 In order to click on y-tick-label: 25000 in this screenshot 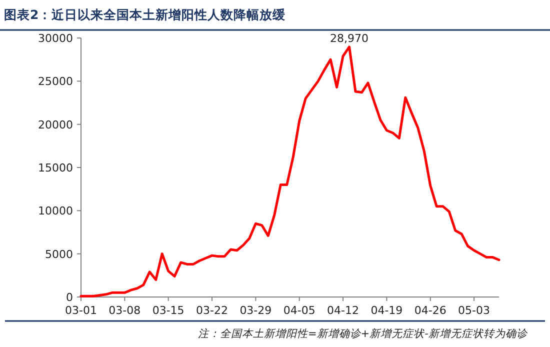, I will do `click(55, 81)`.